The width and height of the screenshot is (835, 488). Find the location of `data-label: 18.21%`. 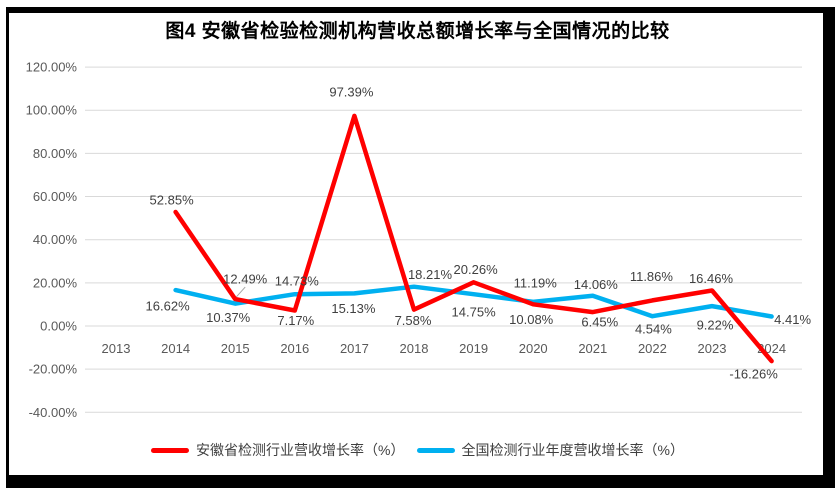

data-label: 18.21% is located at coordinates (430, 274).